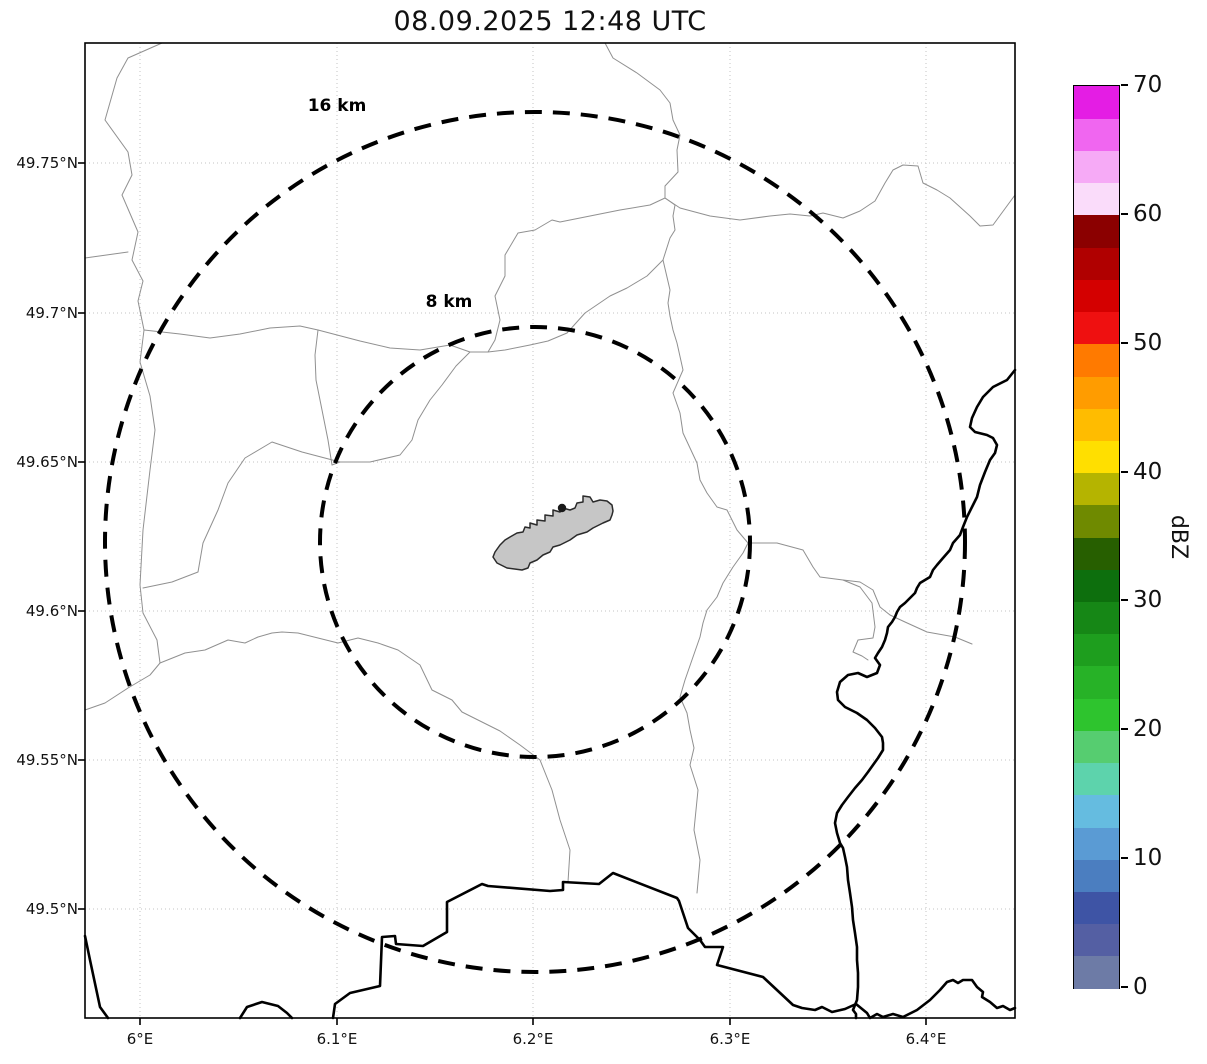 This screenshot has height=1064, width=1207. I want to click on figure-title: 08.09.2025 12:48 UTC, so click(550, 21).